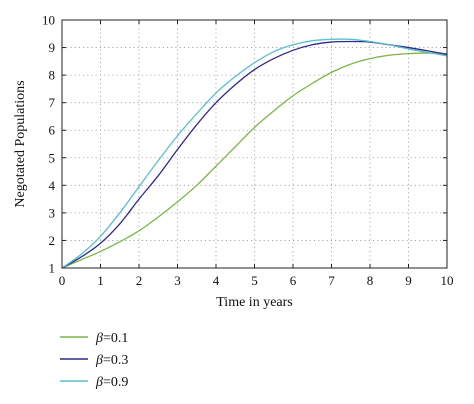  What do you see at coordinates (293, 280) in the screenshot?
I see `x-tick-label: 6` at bounding box center [293, 280].